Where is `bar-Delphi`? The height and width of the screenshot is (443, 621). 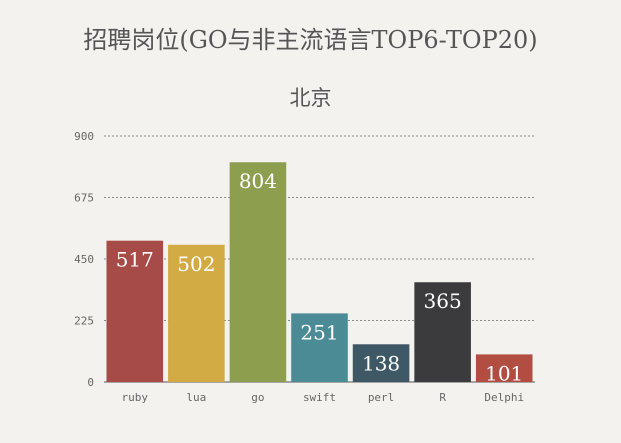 bar-Delphi is located at coordinates (504, 368).